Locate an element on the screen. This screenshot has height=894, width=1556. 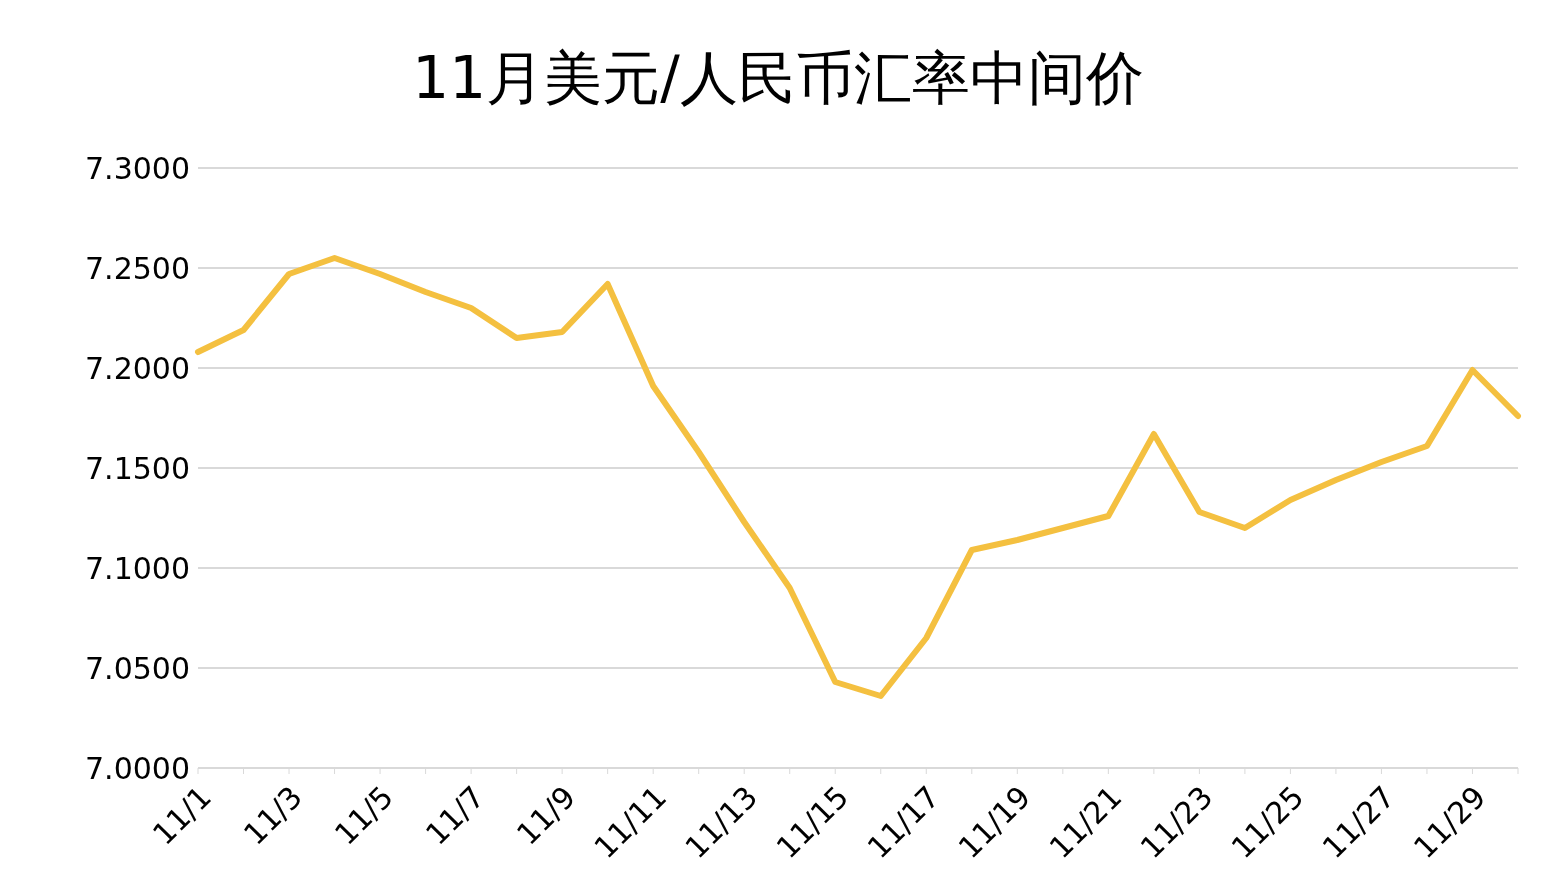
y-tick-label: 7.1000 is located at coordinates (137, 568).